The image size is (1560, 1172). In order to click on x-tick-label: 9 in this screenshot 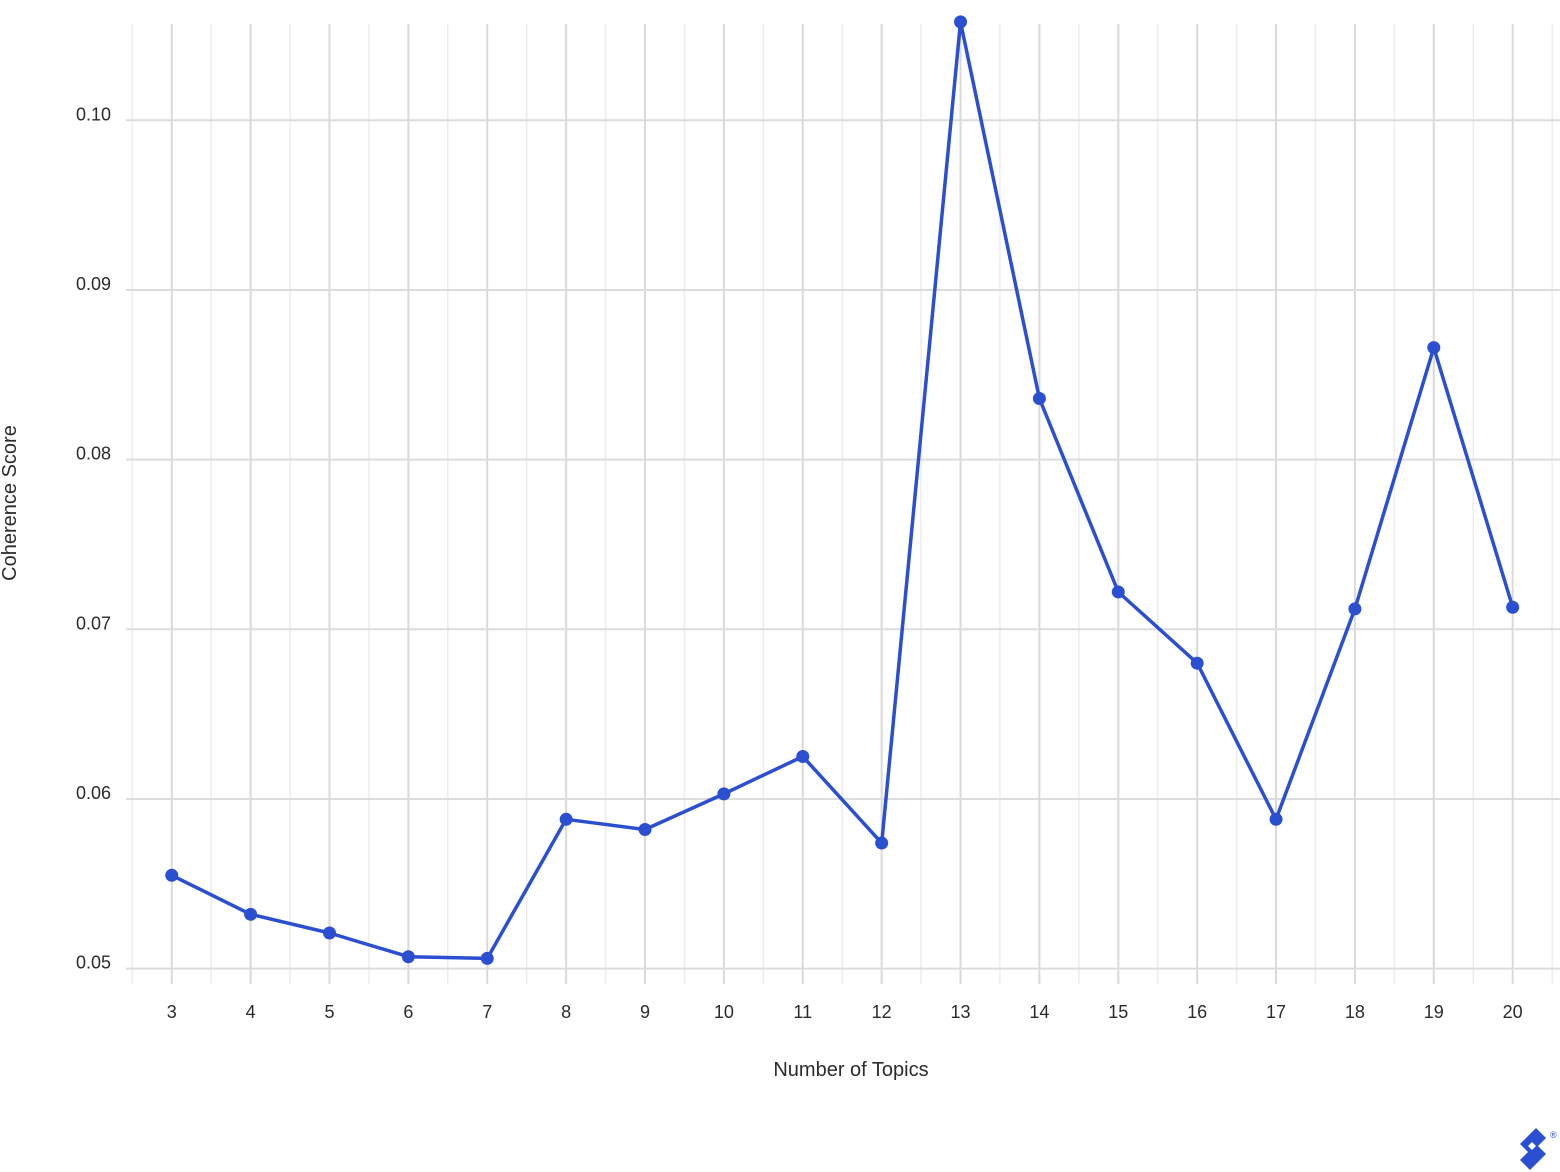, I will do `click(645, 1012)`.